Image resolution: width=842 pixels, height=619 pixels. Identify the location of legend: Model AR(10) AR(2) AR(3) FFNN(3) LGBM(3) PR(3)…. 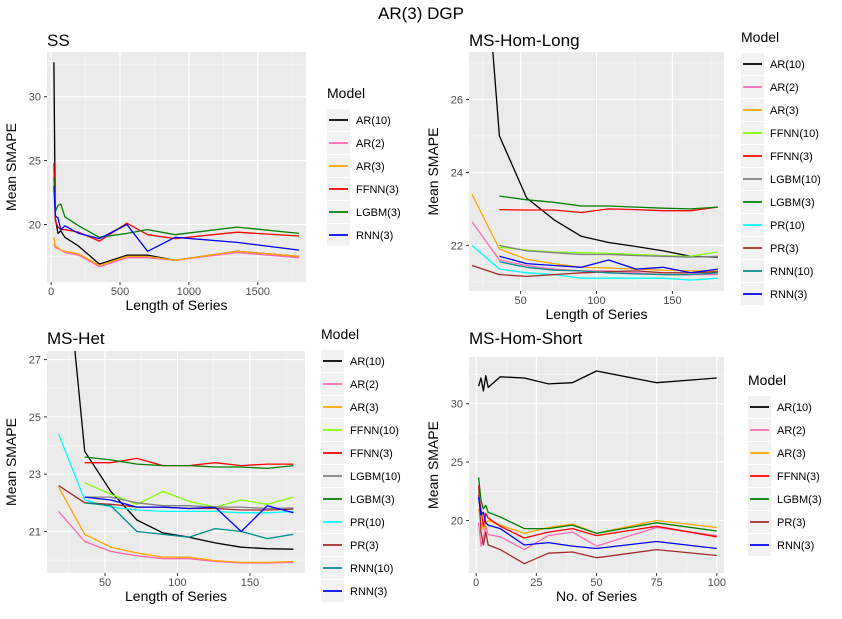
(785, 464).